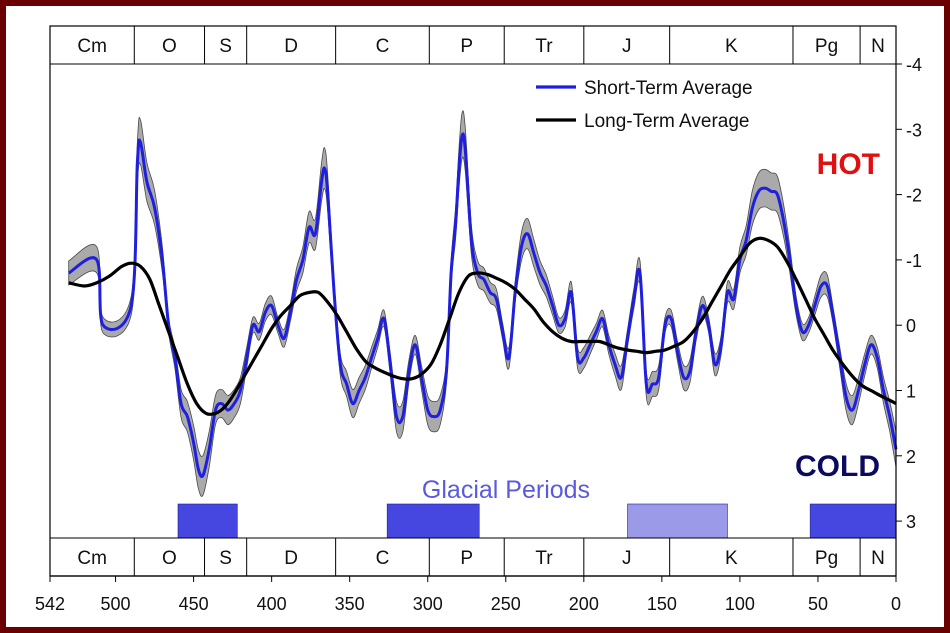  Describe the element at coordinates (291, 46) in the screenshot. I see `period-label-top: D` at that location.